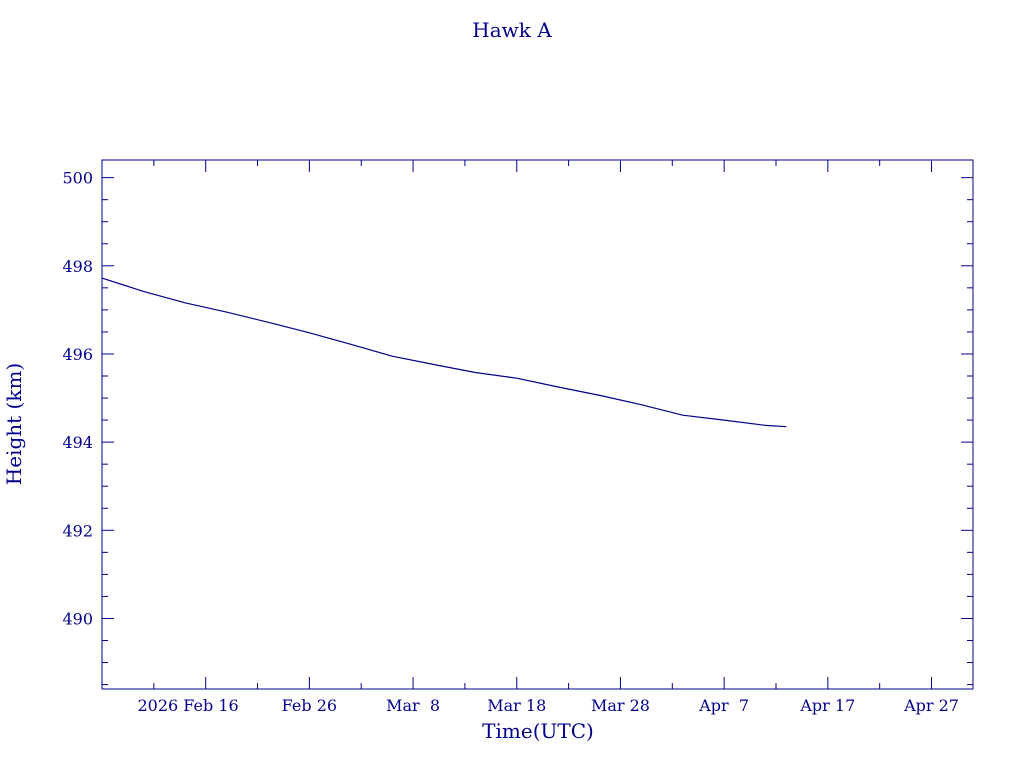  Describe the element at coordinates (77, 442) in the screenshot. I see `y-tick-label: 494` at that location.